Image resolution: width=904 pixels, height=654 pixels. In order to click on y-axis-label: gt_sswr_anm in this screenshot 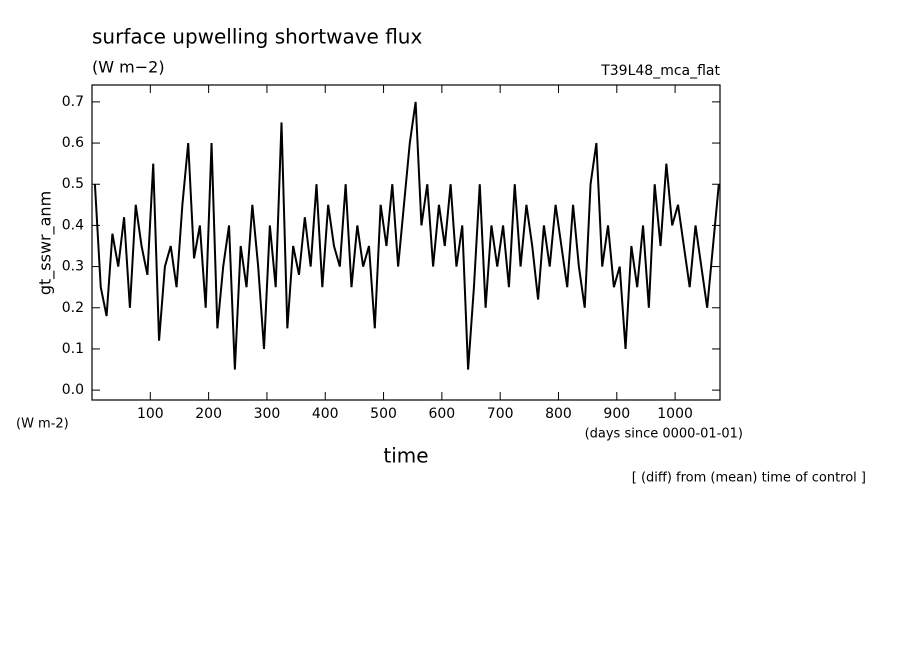, I will do `click(46, 243)`.